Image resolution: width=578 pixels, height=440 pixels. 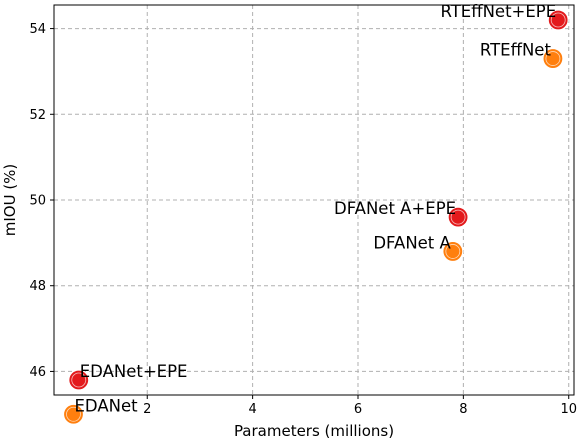 I want to click on y-tick-label: 48, so click(x=37, y=286).